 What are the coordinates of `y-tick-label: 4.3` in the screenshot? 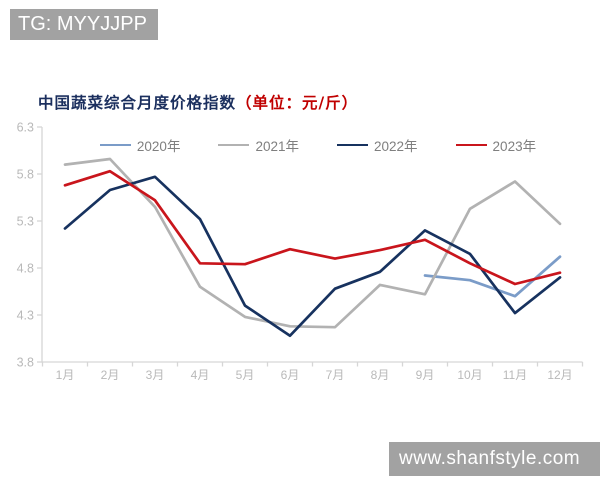 It's located at (25, 316).